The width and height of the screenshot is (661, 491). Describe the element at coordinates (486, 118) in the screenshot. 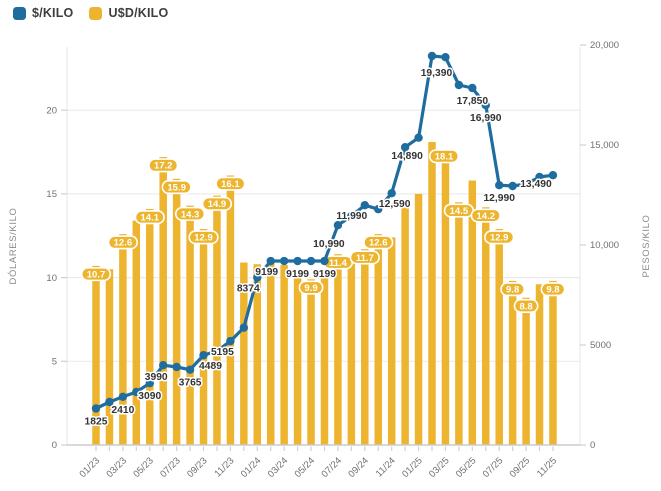

I see `point-label: 16,990` at that location.